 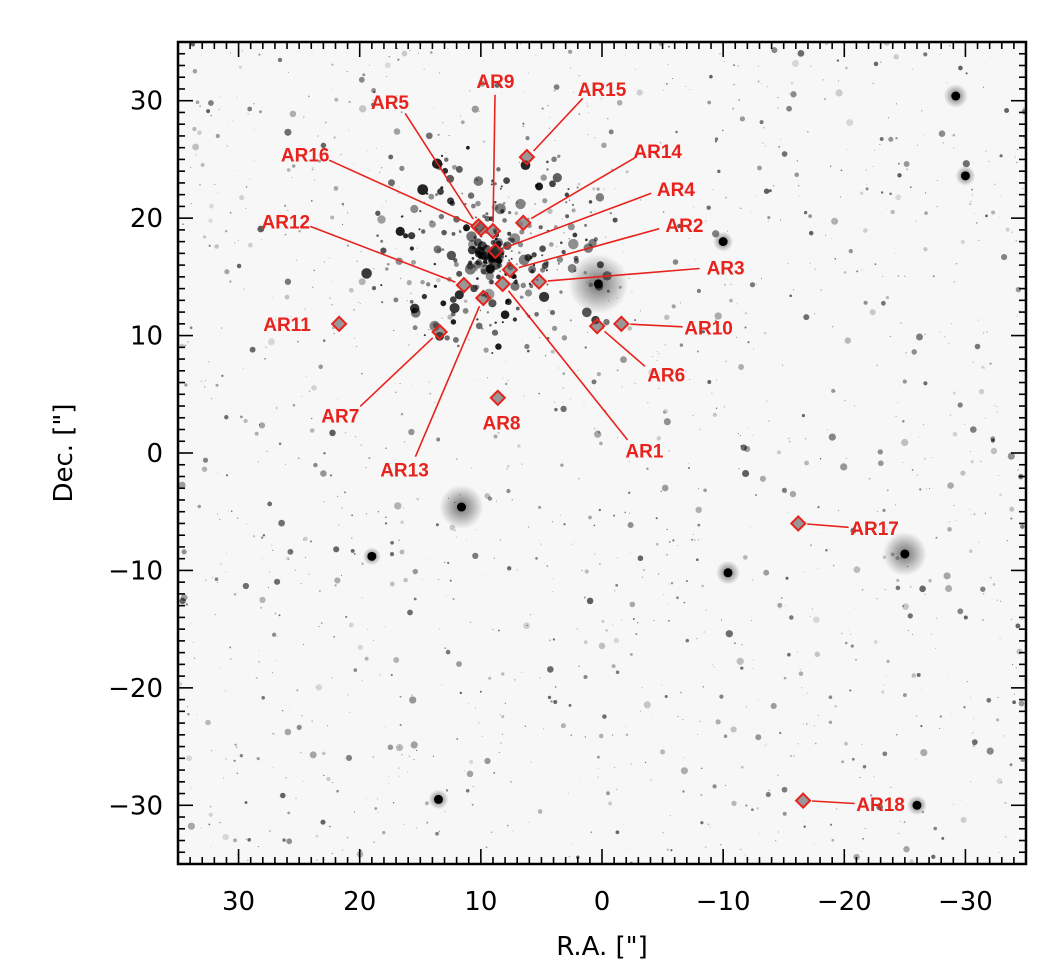 What do you see at coordinates (880, 805) in the screenshot?
I see `marker-label: AR18` at bounding box center [880, 805].